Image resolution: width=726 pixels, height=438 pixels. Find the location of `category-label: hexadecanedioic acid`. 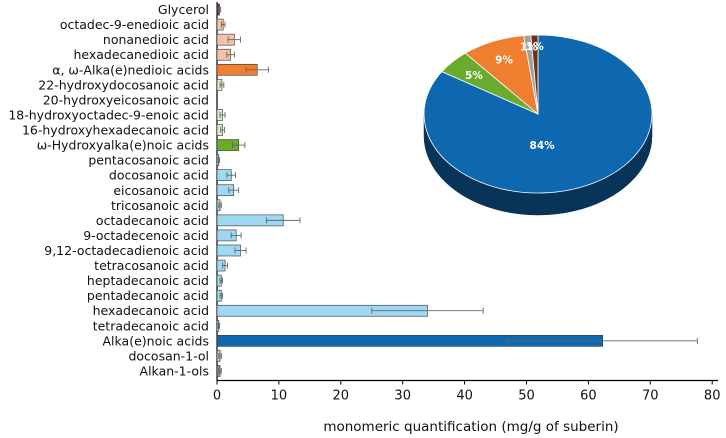

category-label: hexadecanedioic acid is located at coordinates (141, 54).